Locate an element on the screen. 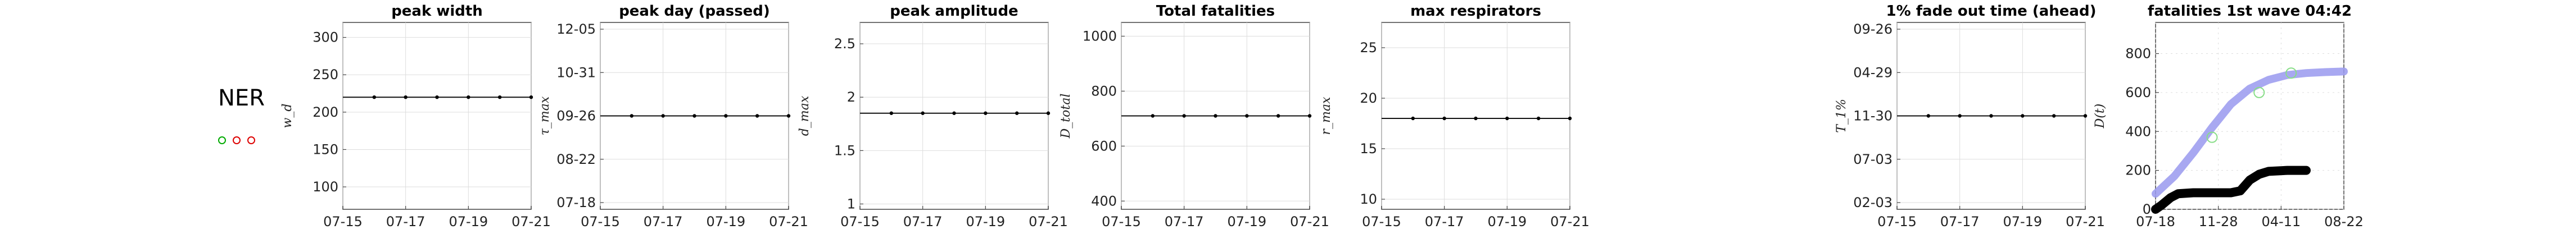  x-tick-label: 08-22 is located at coordinates (2344, 222).